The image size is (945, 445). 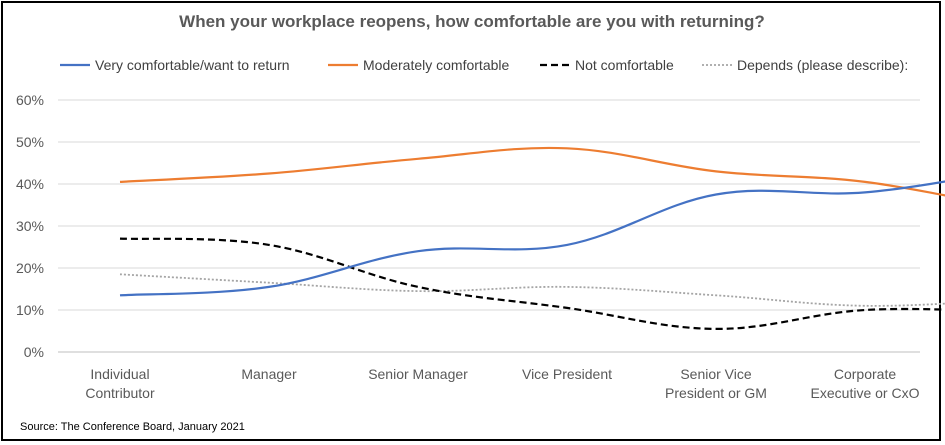 What do you see at coordinates (30, 310) in the screenshot?
I see `y-tick-label: 10%` at bounding box center [30, 310].